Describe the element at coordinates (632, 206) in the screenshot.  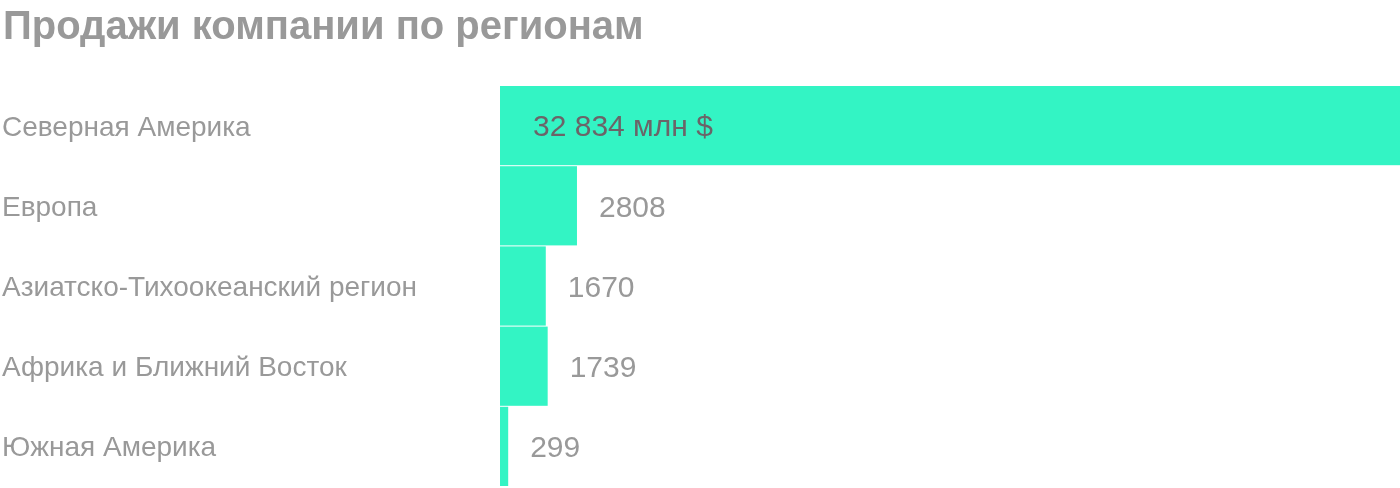
I see `data-label: 2808` at that location.